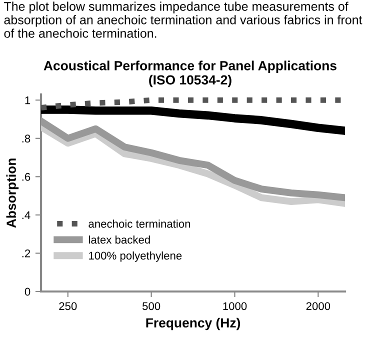 The image size is (373, 337). Describe the element at coordinates (26, 138) in the screenshot. I see `y-tick-label: .8` at that location.